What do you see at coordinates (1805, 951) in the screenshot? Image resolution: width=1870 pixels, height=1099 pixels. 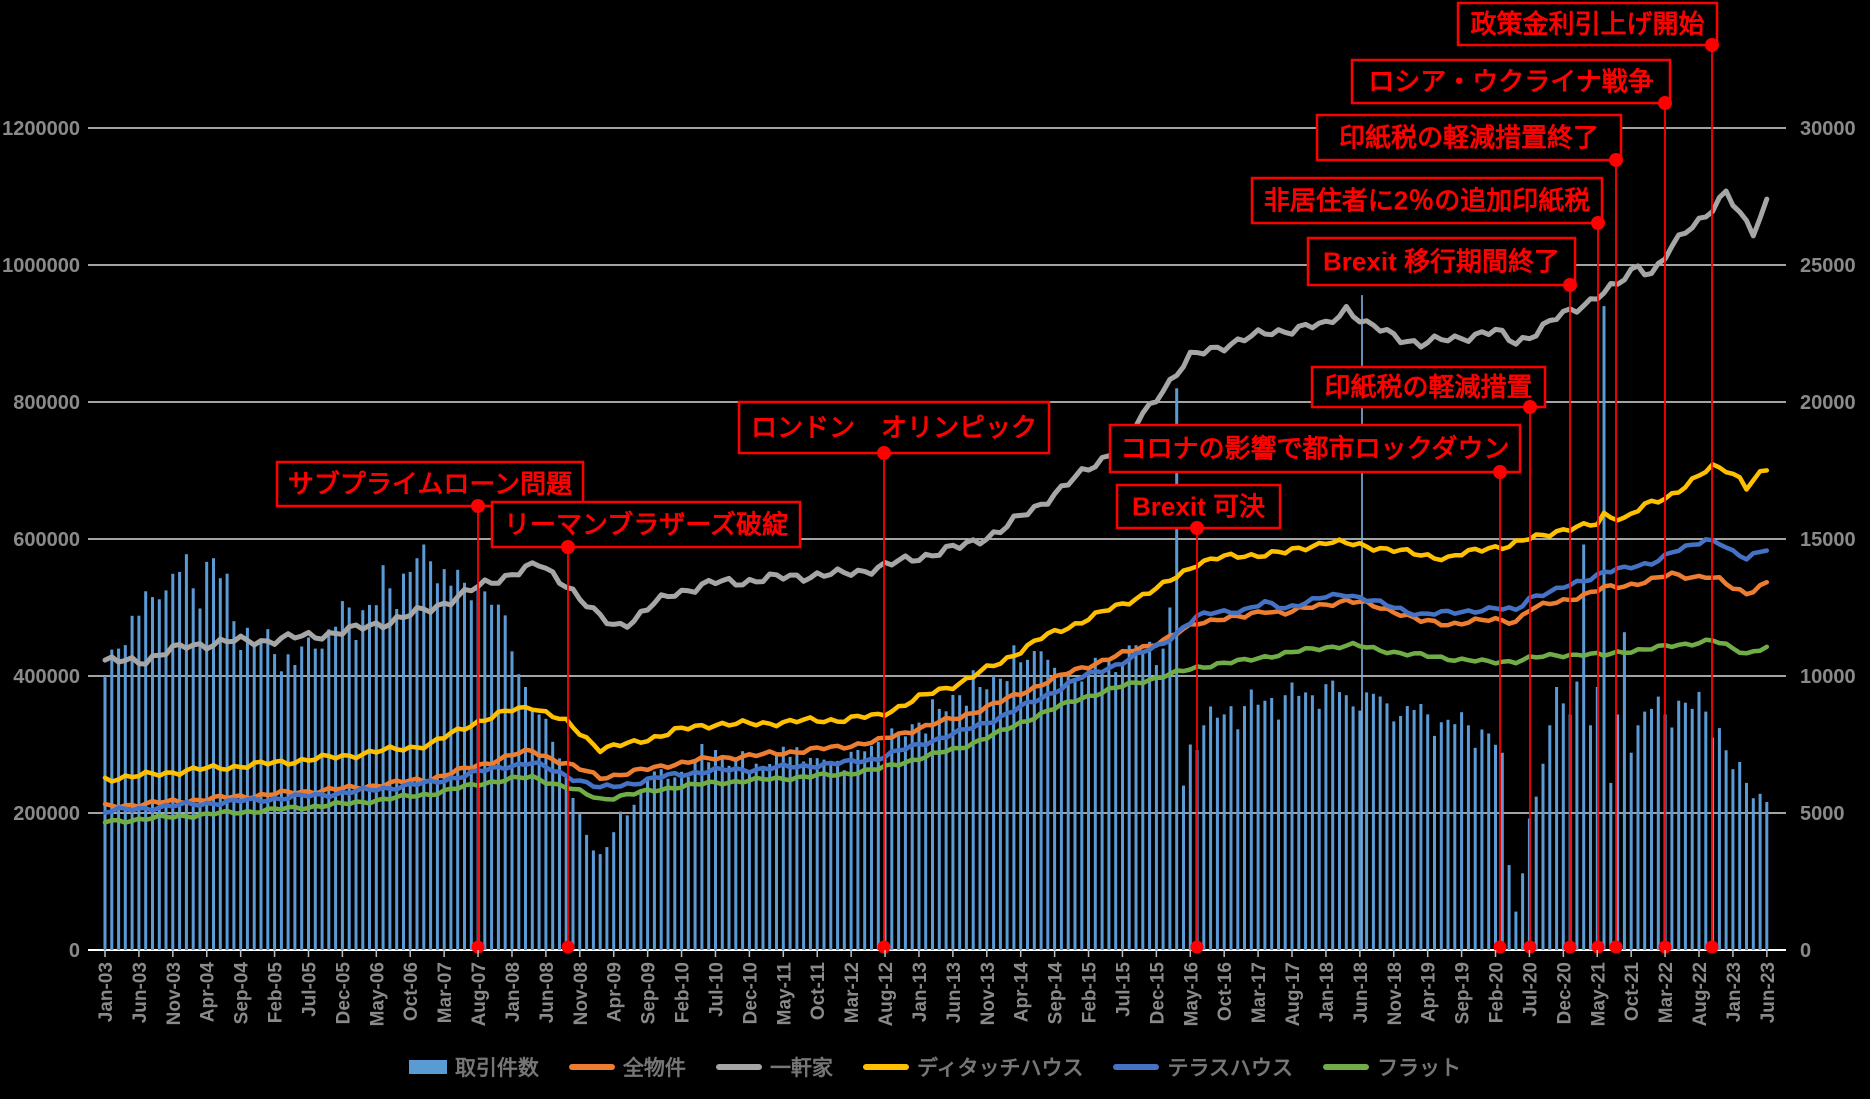 I see `y-right-label: 0` at bounding box center [1805, 951].